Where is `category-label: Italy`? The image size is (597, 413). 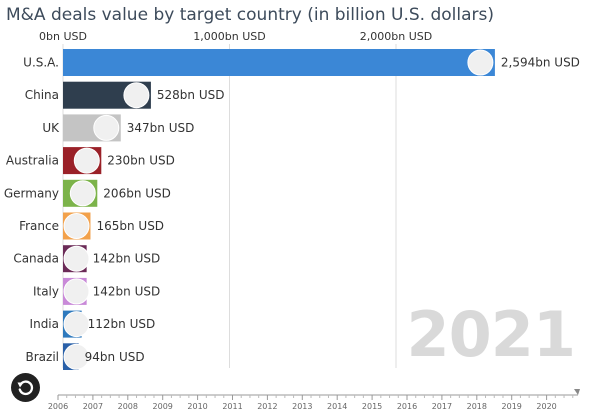 category-label: Italy is located at coordinates (46, 291).